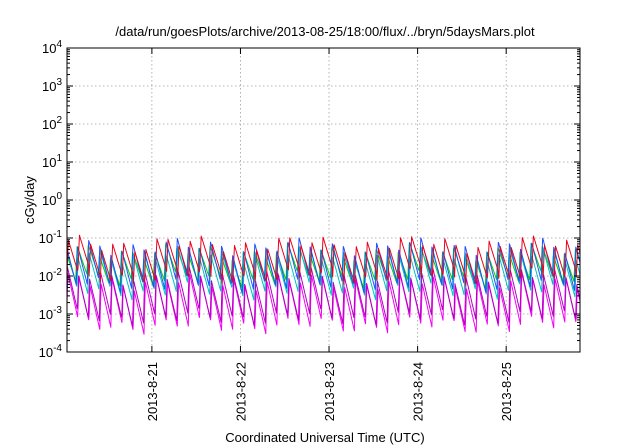 The width and height of the screenshot is (640, 448). I want to click on y-tick-label: 10³, so click(52, 85).